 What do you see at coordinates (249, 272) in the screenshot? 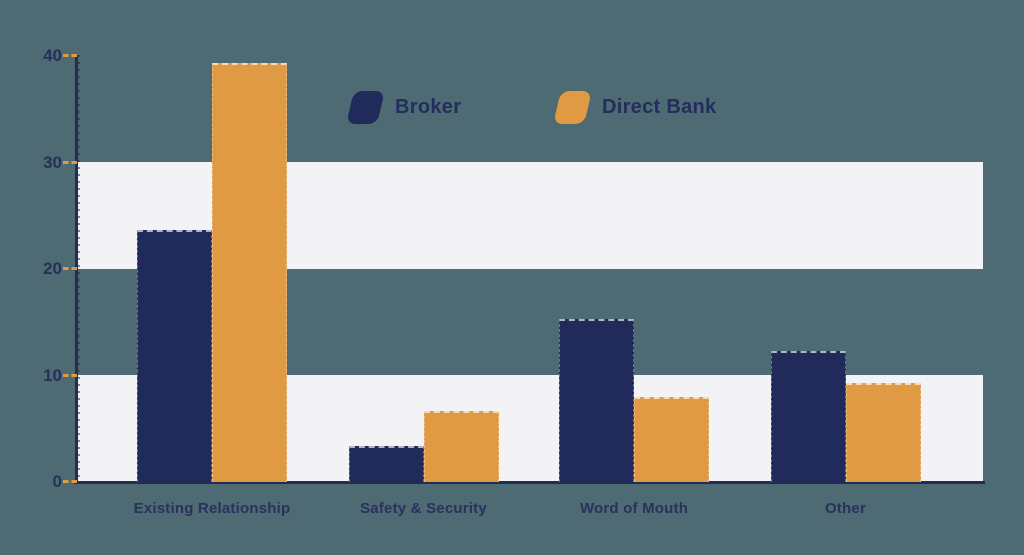
I see `bar-direct-bank-existing-relationship` at bounding box center [249, 272].